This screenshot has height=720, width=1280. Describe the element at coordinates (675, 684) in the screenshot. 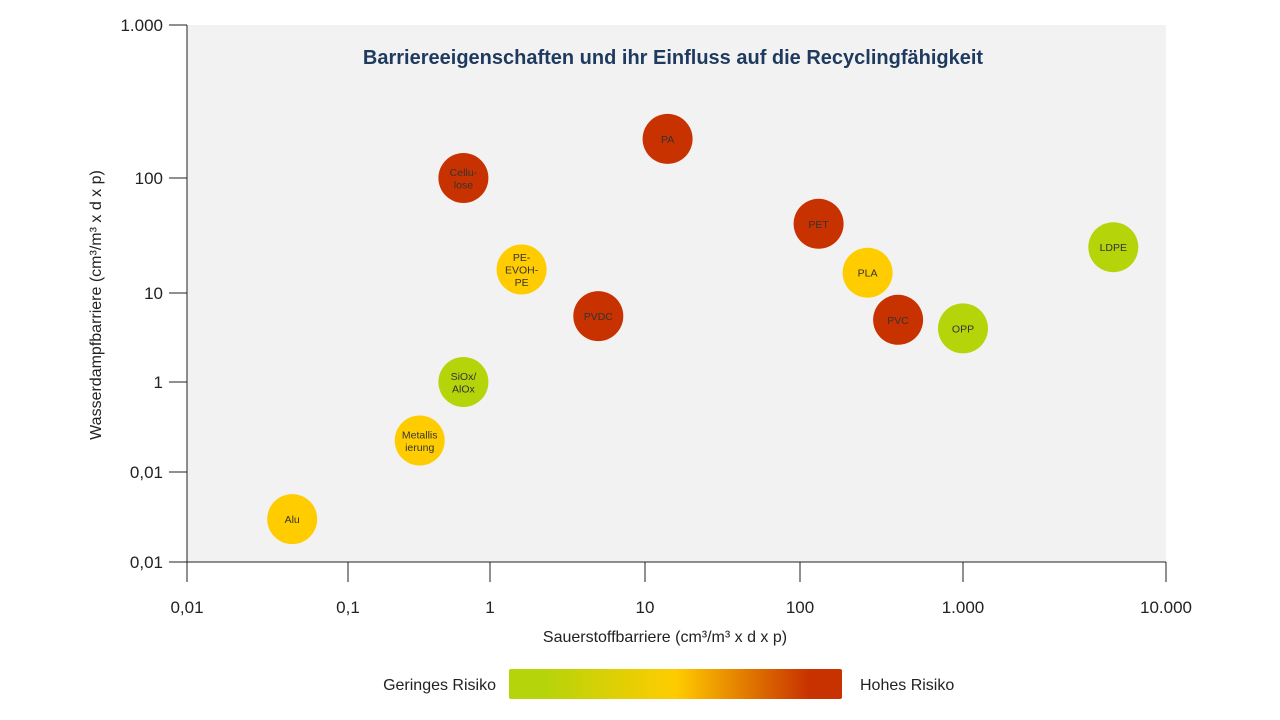

I see `legend-gradient-bar` at that location.